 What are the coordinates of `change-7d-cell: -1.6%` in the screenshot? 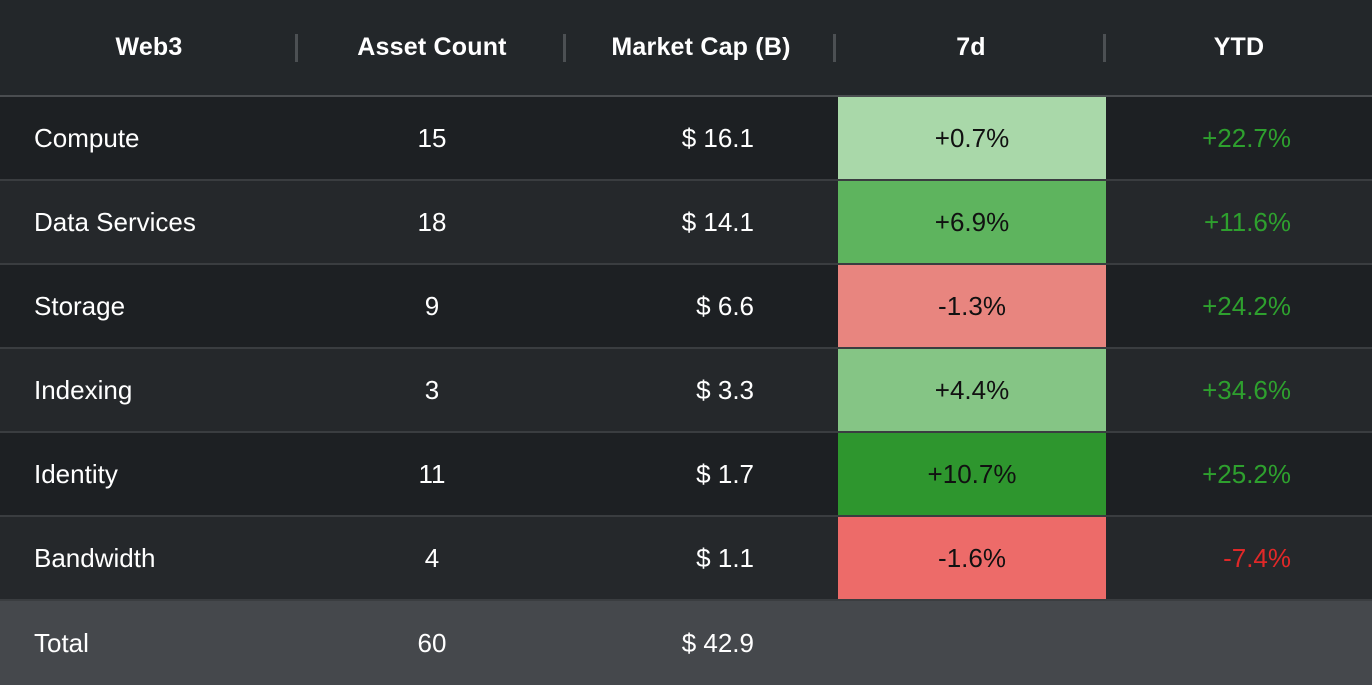 It's located at (972, 558).